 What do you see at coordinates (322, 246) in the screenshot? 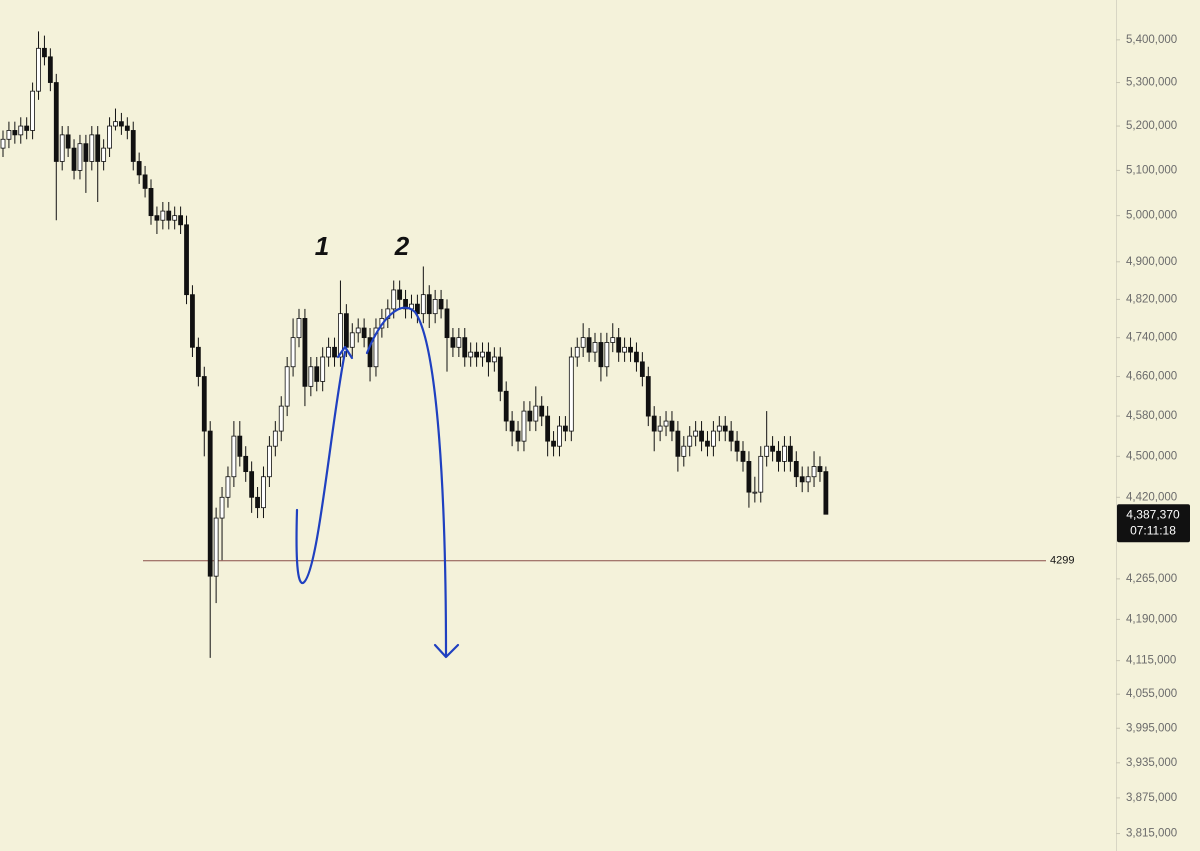
I see `annotation: 1` at bounding box center [322, 246].